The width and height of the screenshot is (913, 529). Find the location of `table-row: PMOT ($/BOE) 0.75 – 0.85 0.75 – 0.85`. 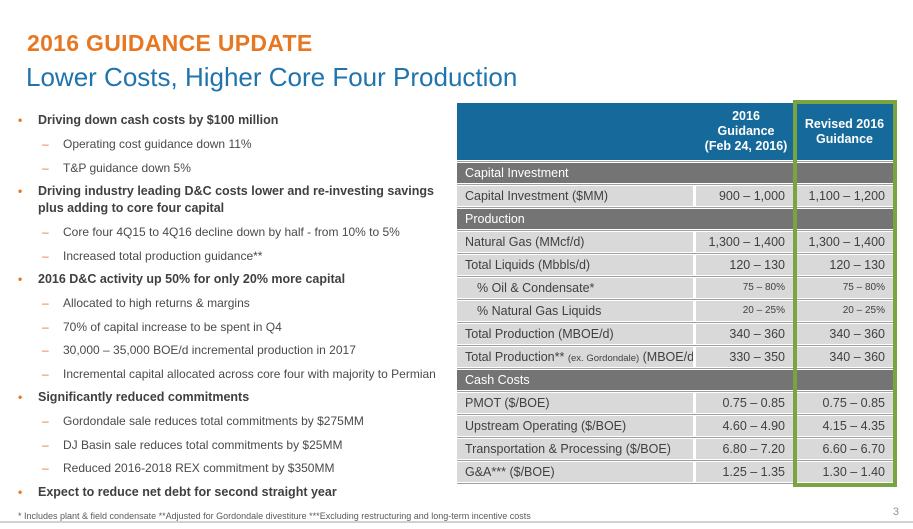

table-row: PMOT ($/BOE) 0.75 – 0.85 0.75 – 0.85 is located at coordinates (675, 404).